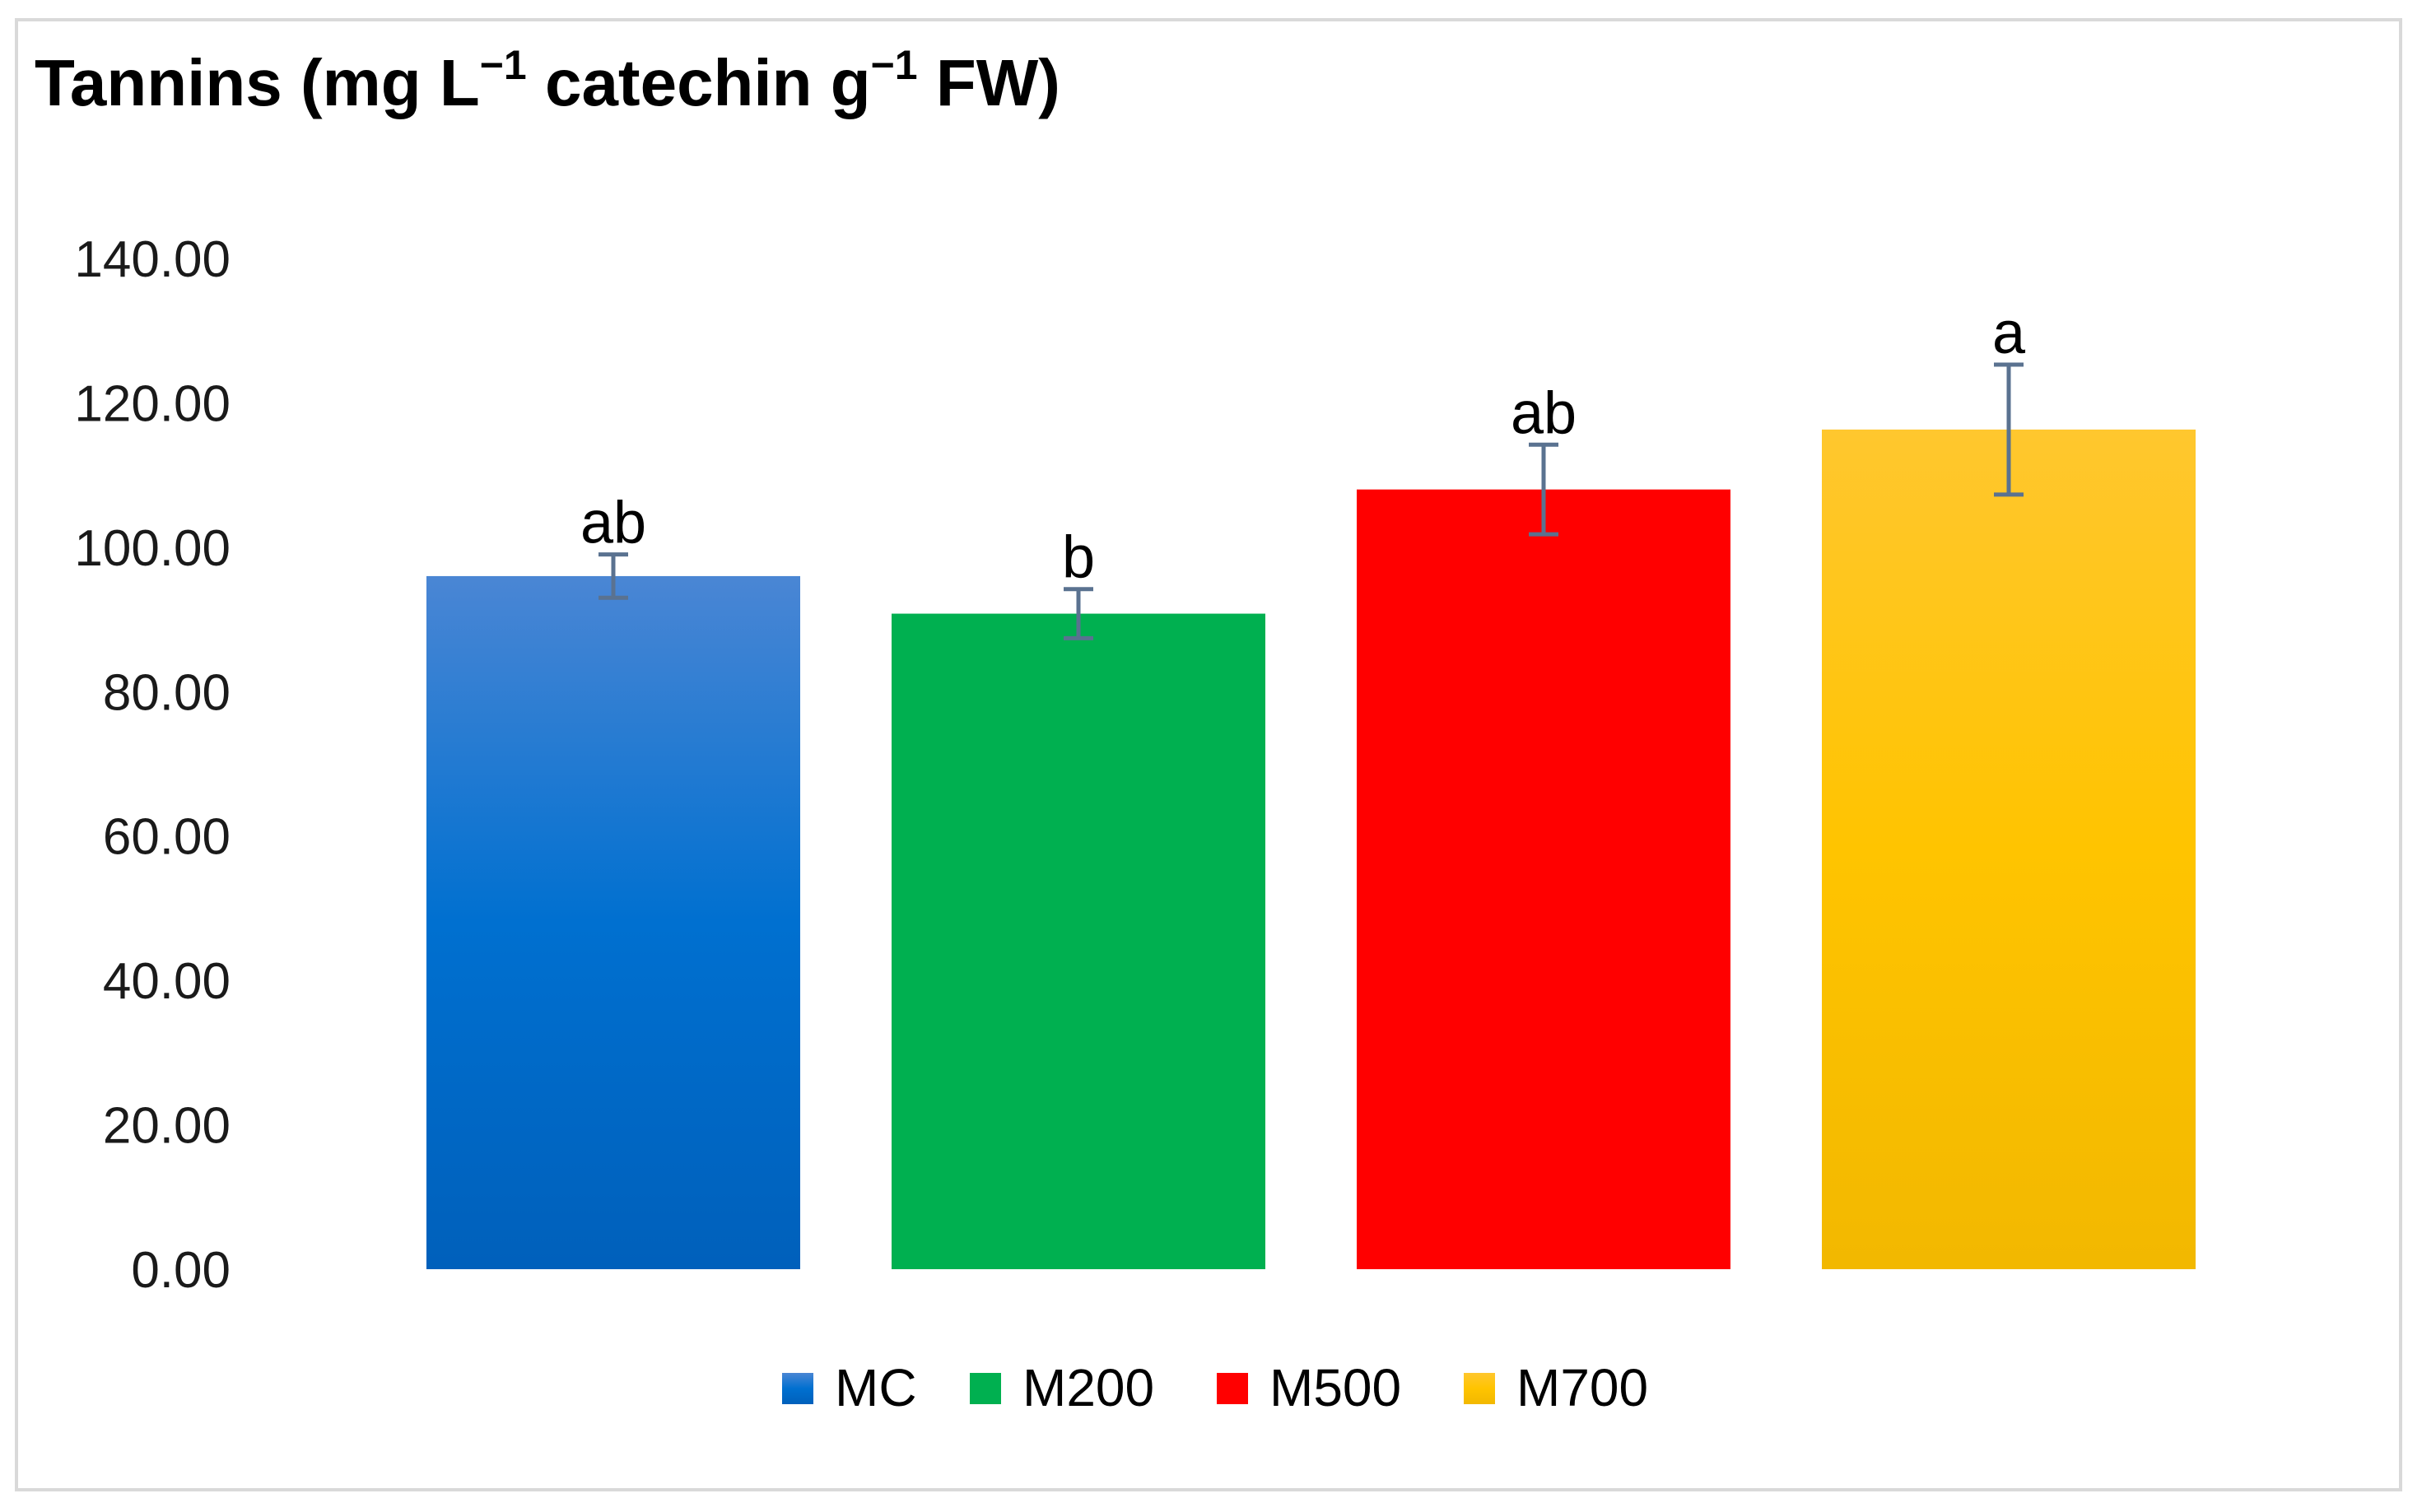 The width and height of the screenshot is (2422, 1512). I want to click on significance-labels-group: ab b ab a, so click(1303, 445).